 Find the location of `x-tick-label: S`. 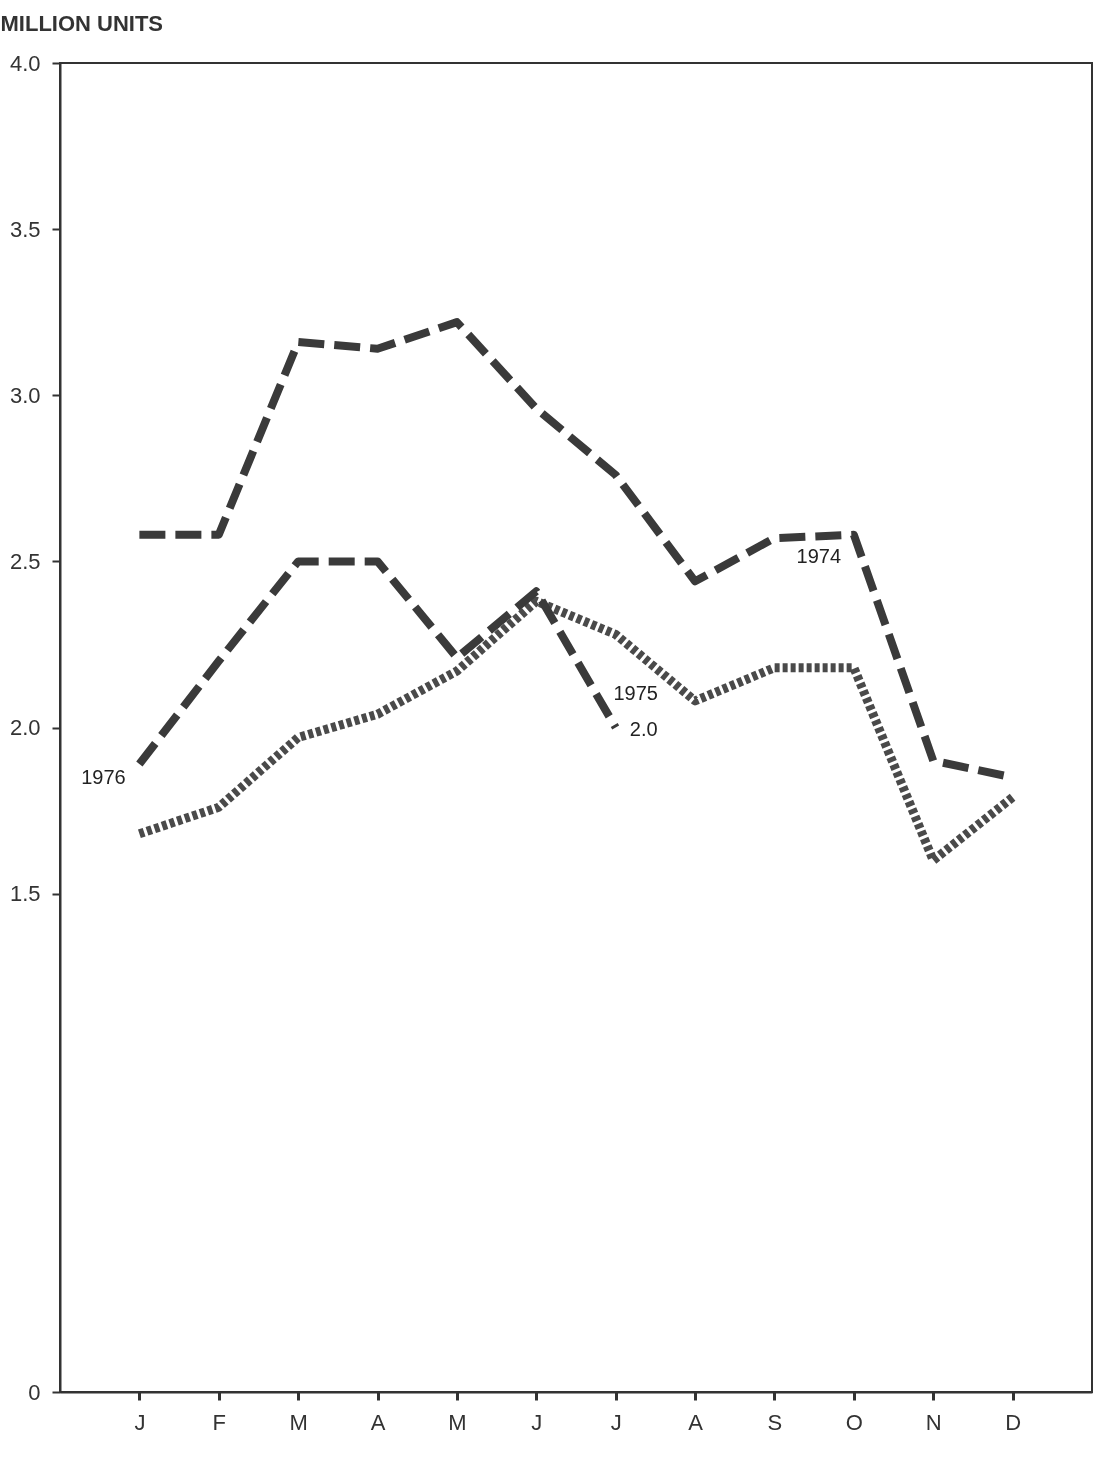

x-tick-label: S is located at coordinates (775, 1422).